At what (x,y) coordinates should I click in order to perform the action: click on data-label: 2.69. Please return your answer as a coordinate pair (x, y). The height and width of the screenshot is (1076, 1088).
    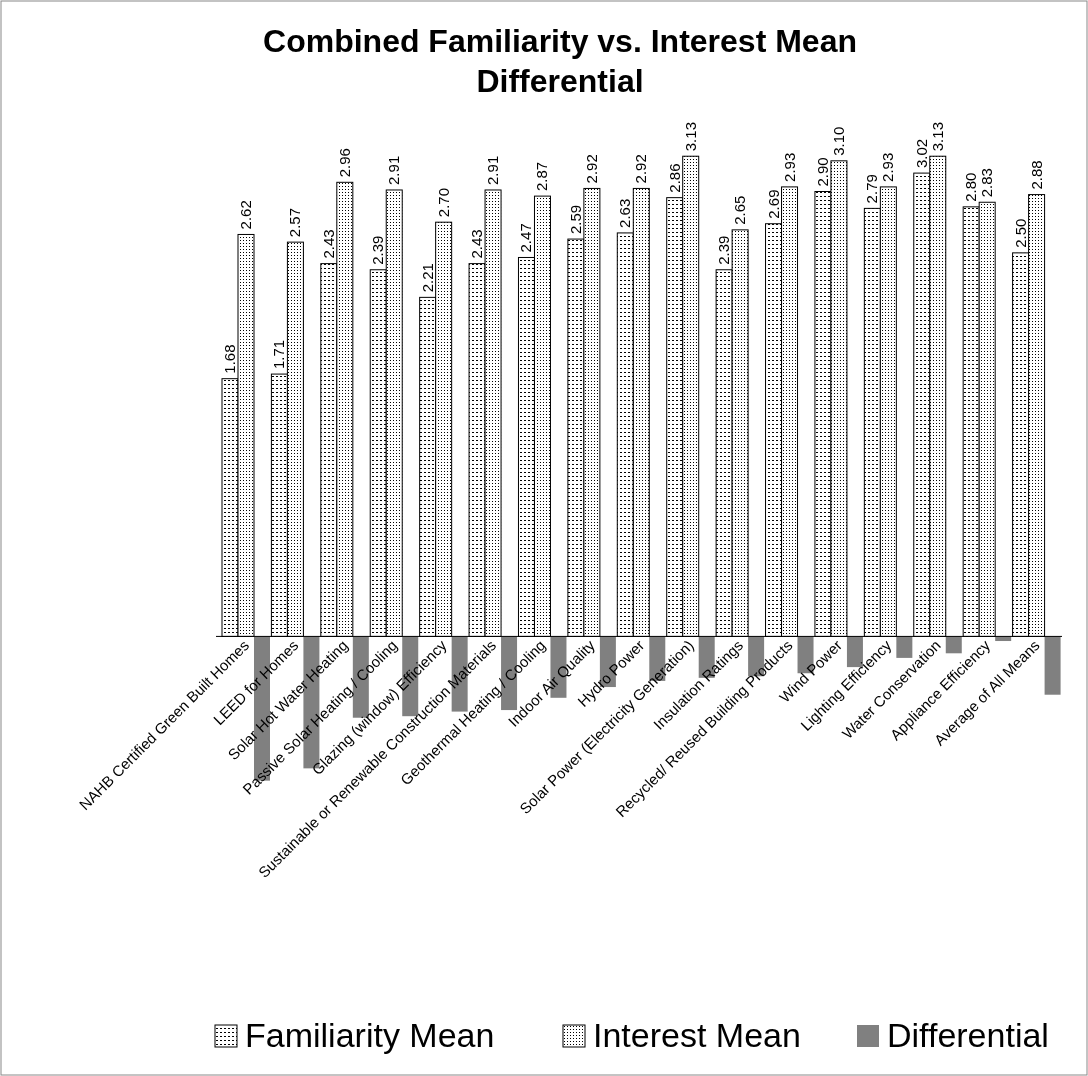
    Looking at the image, I should click on (773, 204).